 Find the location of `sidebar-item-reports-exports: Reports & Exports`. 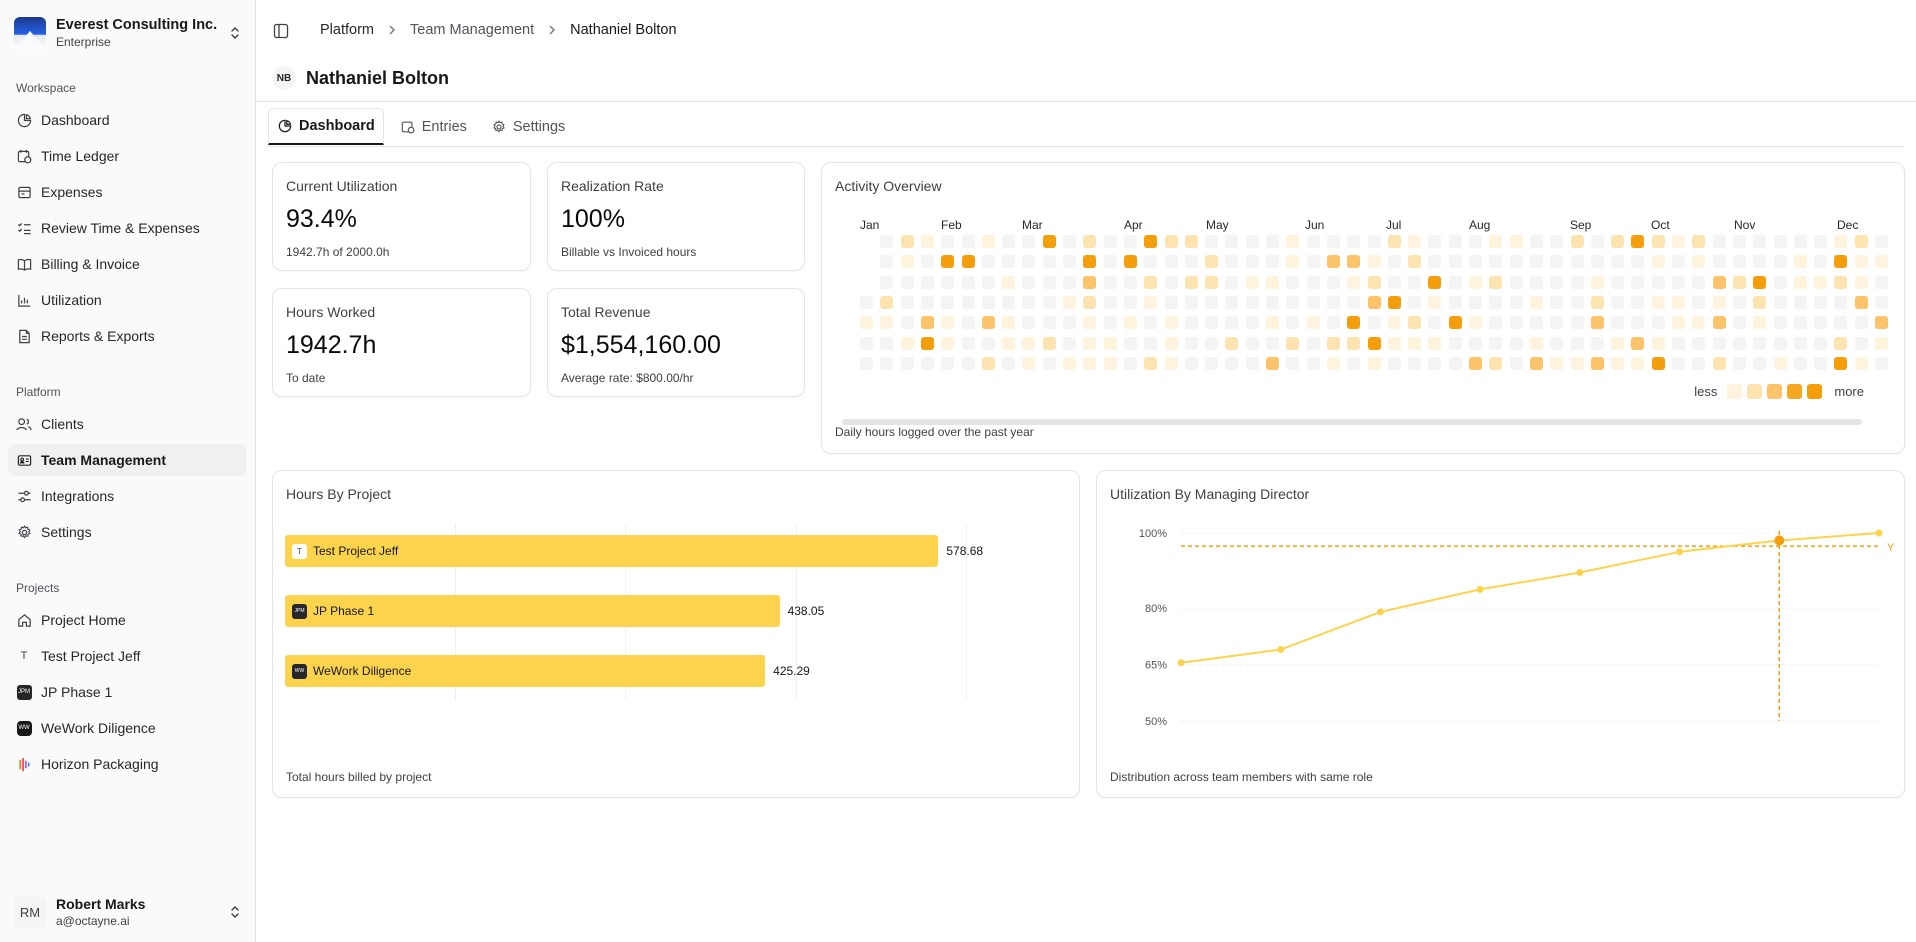

sidebar-item-reports-exports: Reports & Exports is located at coordinates (127, 336).